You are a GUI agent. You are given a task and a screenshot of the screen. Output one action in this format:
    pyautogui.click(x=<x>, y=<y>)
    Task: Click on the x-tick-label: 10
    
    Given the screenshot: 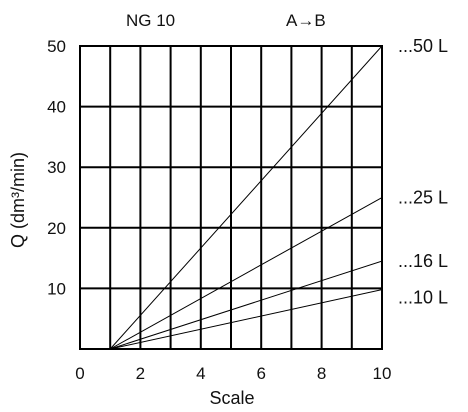 What is the action you would take?
    pyautogui.click(x=382, y=373)
    